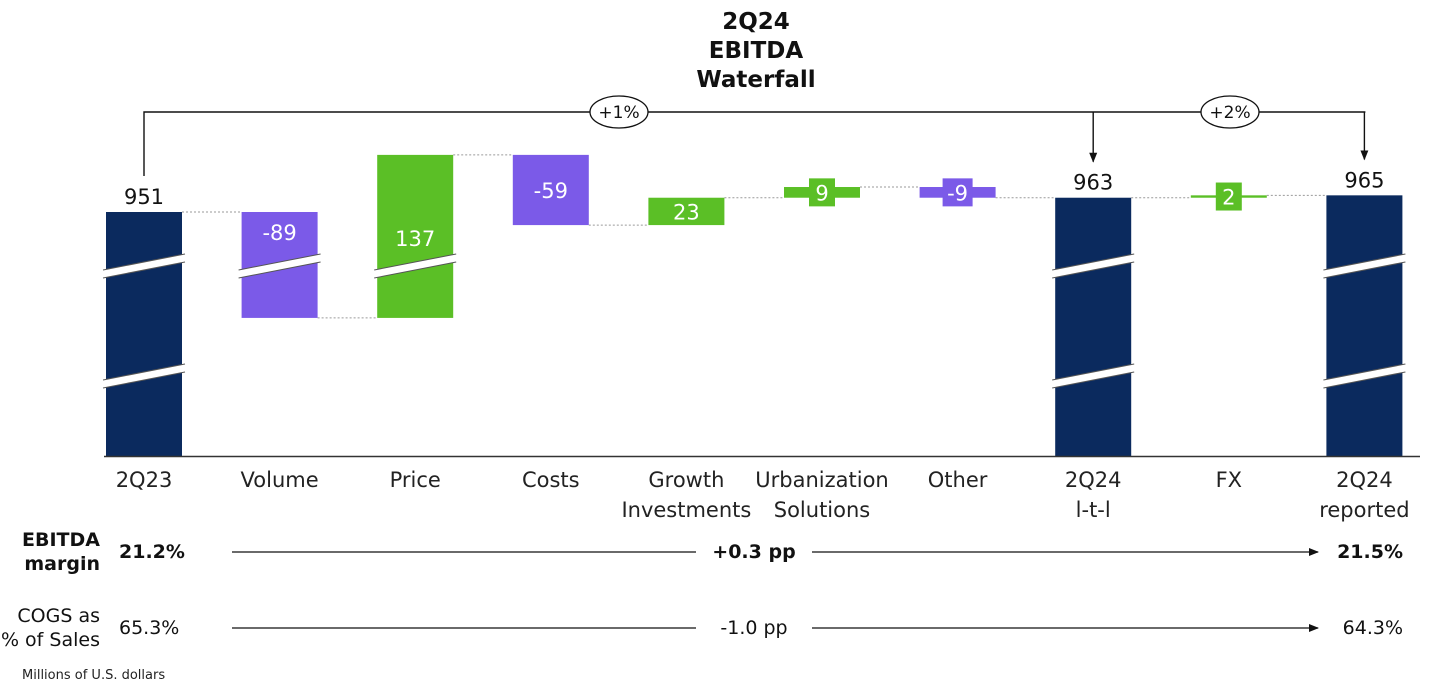 The width and height of the screenshot is (1444, 689). What do you see at coordinates (1229, 480) in the screenshot?
I see `category-label: FX` at bounding box center [1229, 480].